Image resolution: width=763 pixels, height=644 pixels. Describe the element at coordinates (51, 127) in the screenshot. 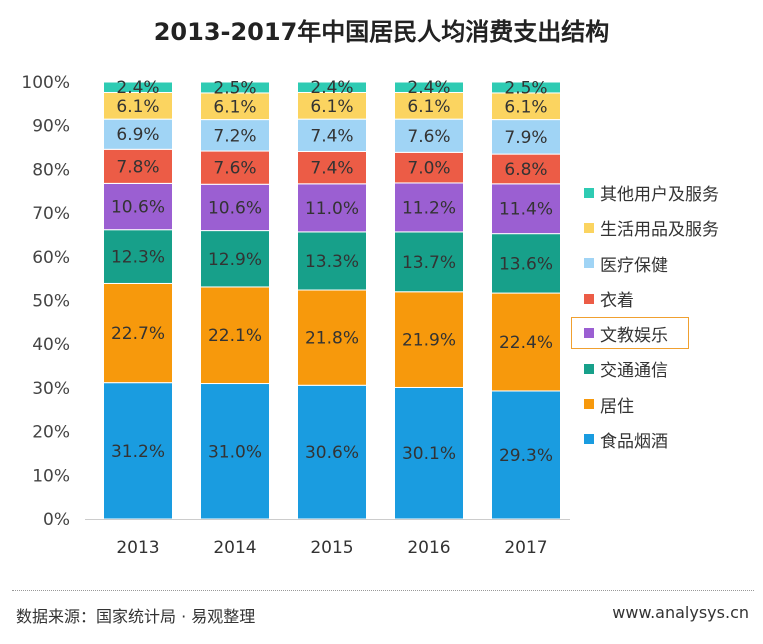

I see `y-tick-label: 90%` at that location.